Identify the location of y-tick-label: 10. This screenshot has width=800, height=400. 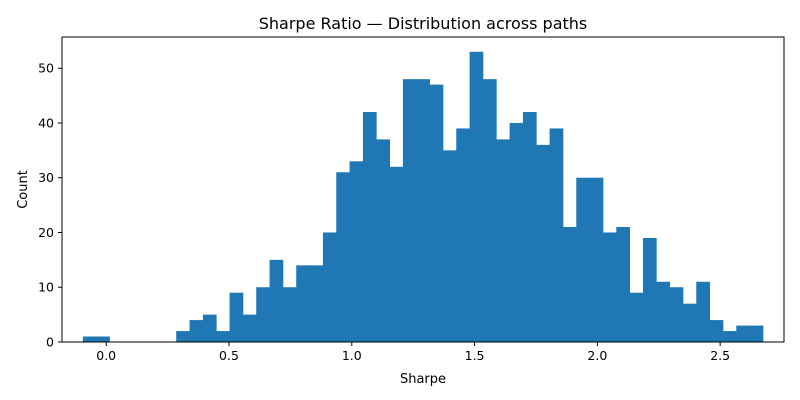
(46, 287).